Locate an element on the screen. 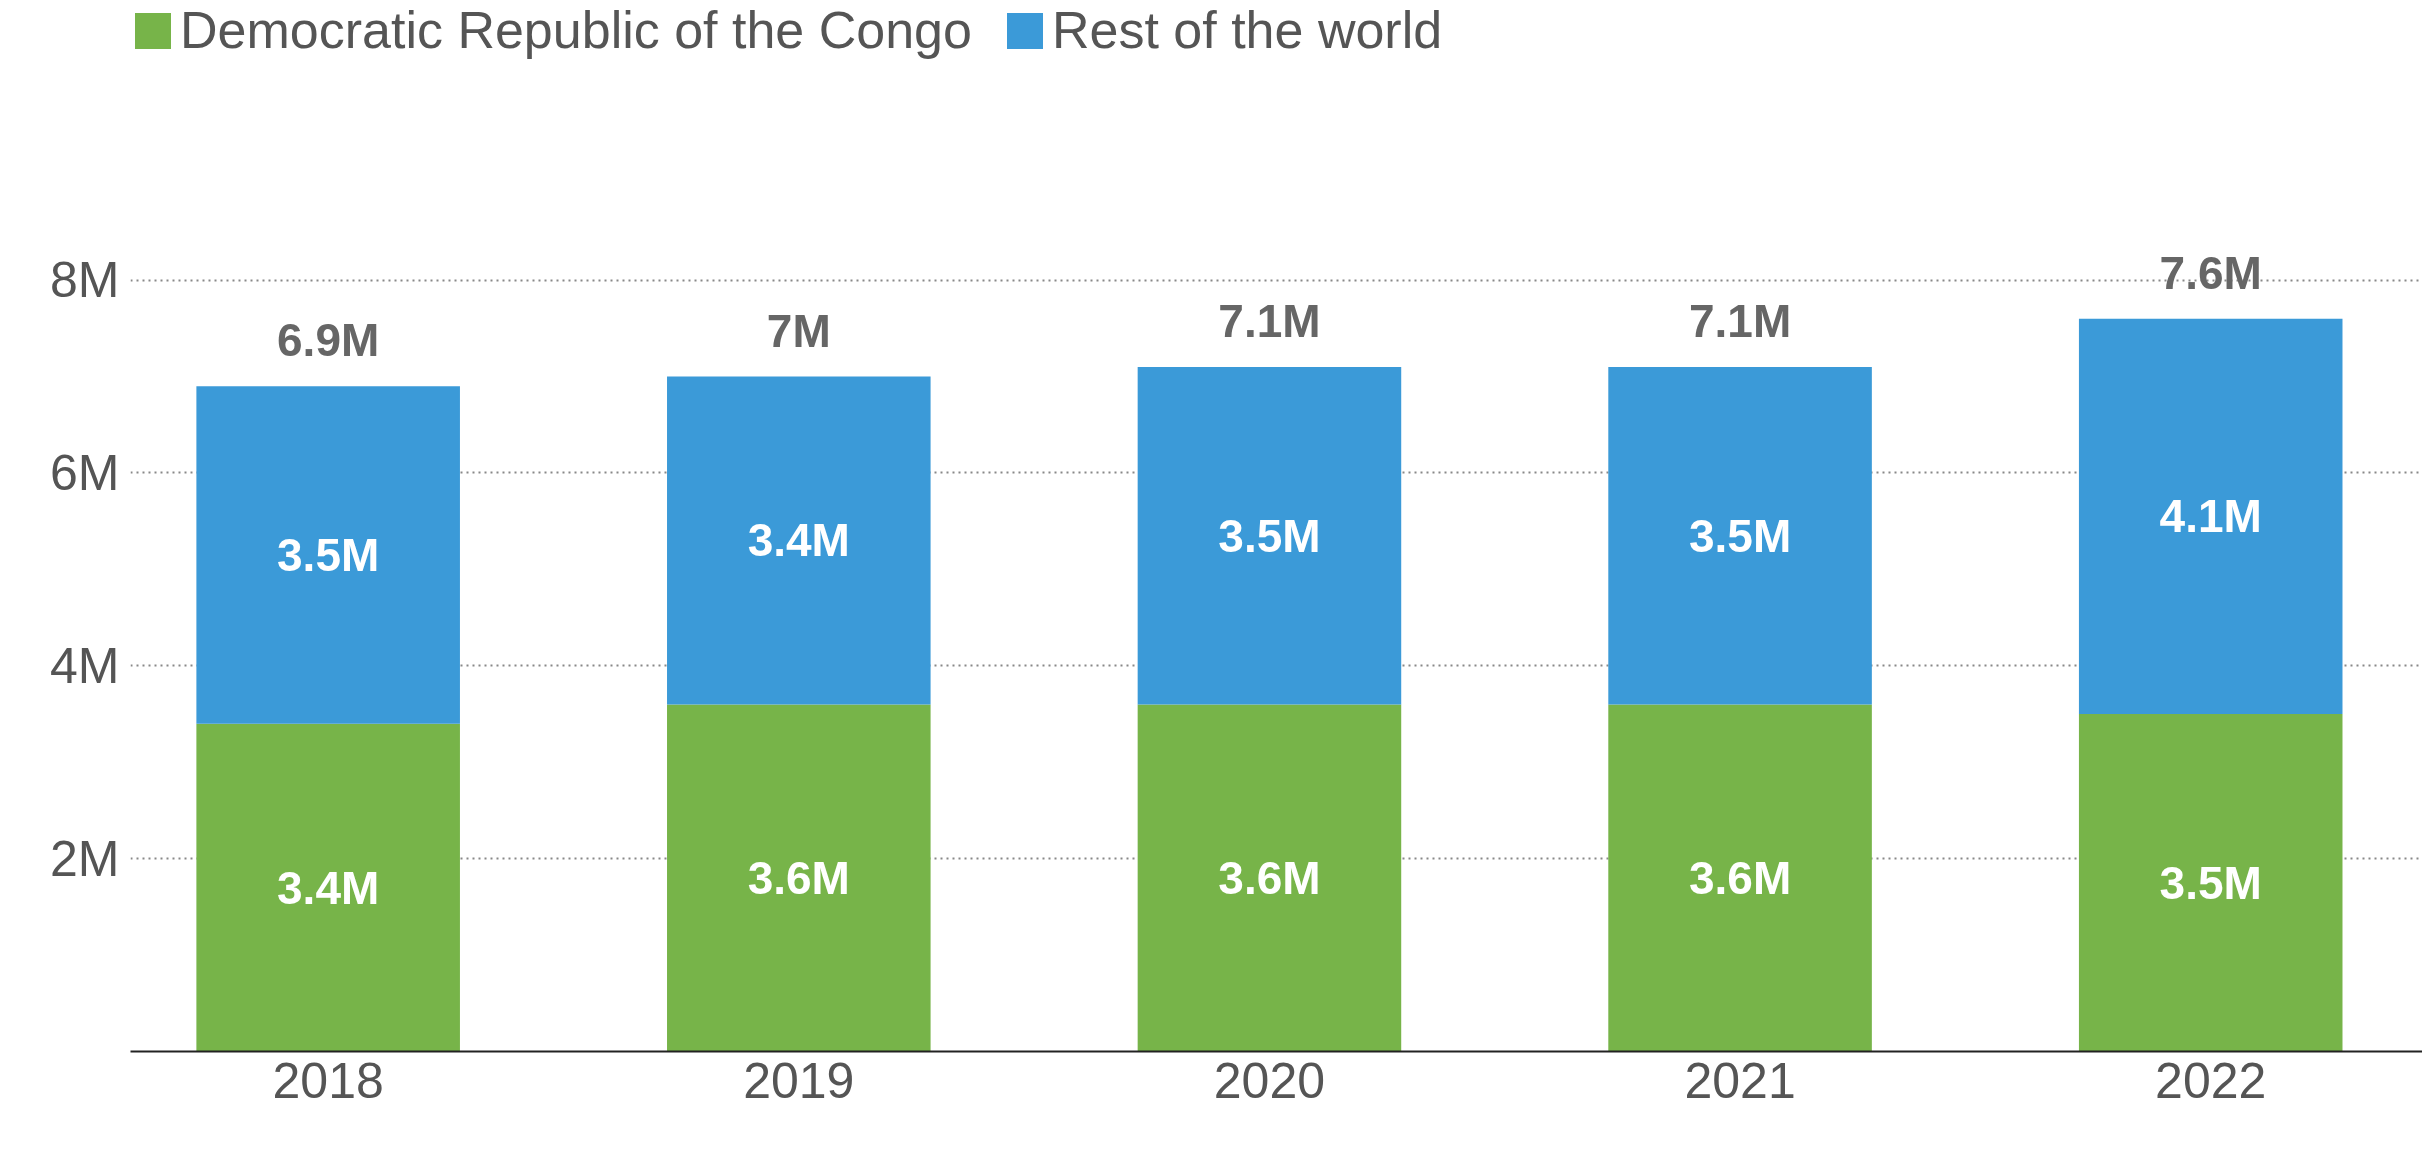 Image resolution: width=2422 pixels, height=1151 pixels. data-label: 4.1M is located at coordinates (2210, 516).